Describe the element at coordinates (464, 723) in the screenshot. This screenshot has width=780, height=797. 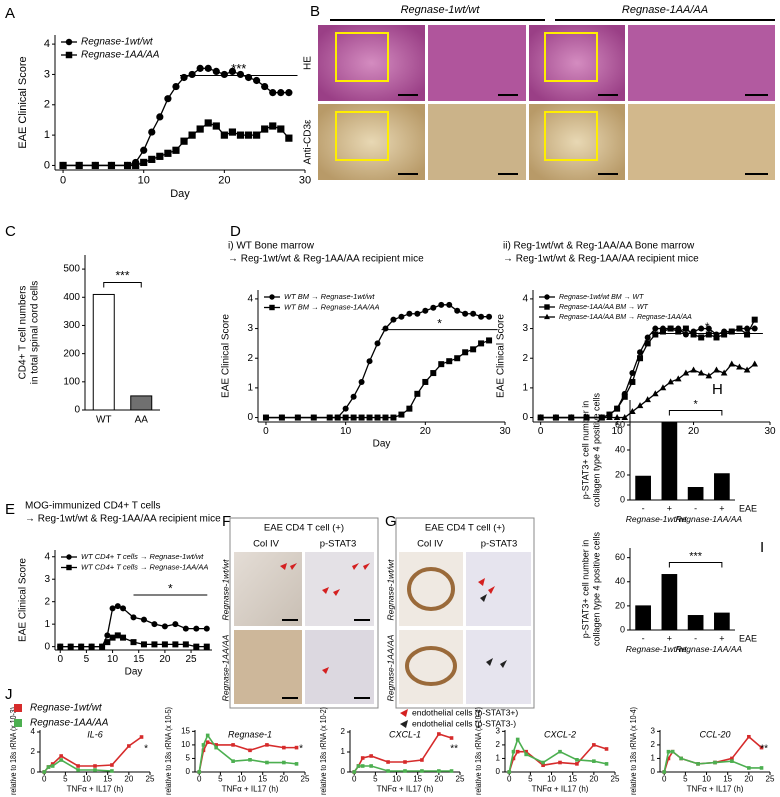
I see `legend-label: endothelial cells (p-STAT3-)` at that location.